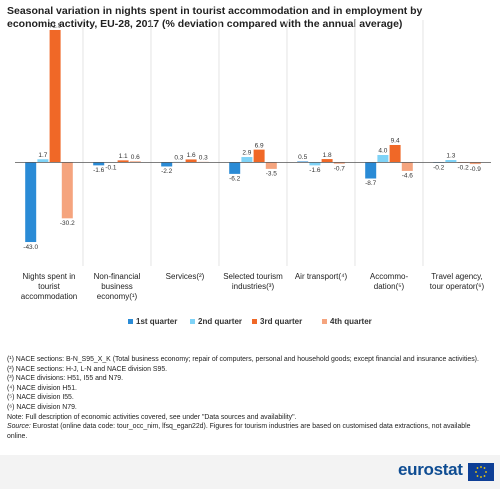  What do you see at coordinates (321, 276) in the screenshot?
I see `x-tick-label: Air transport(⁴)` at bounding box center [321, 276].